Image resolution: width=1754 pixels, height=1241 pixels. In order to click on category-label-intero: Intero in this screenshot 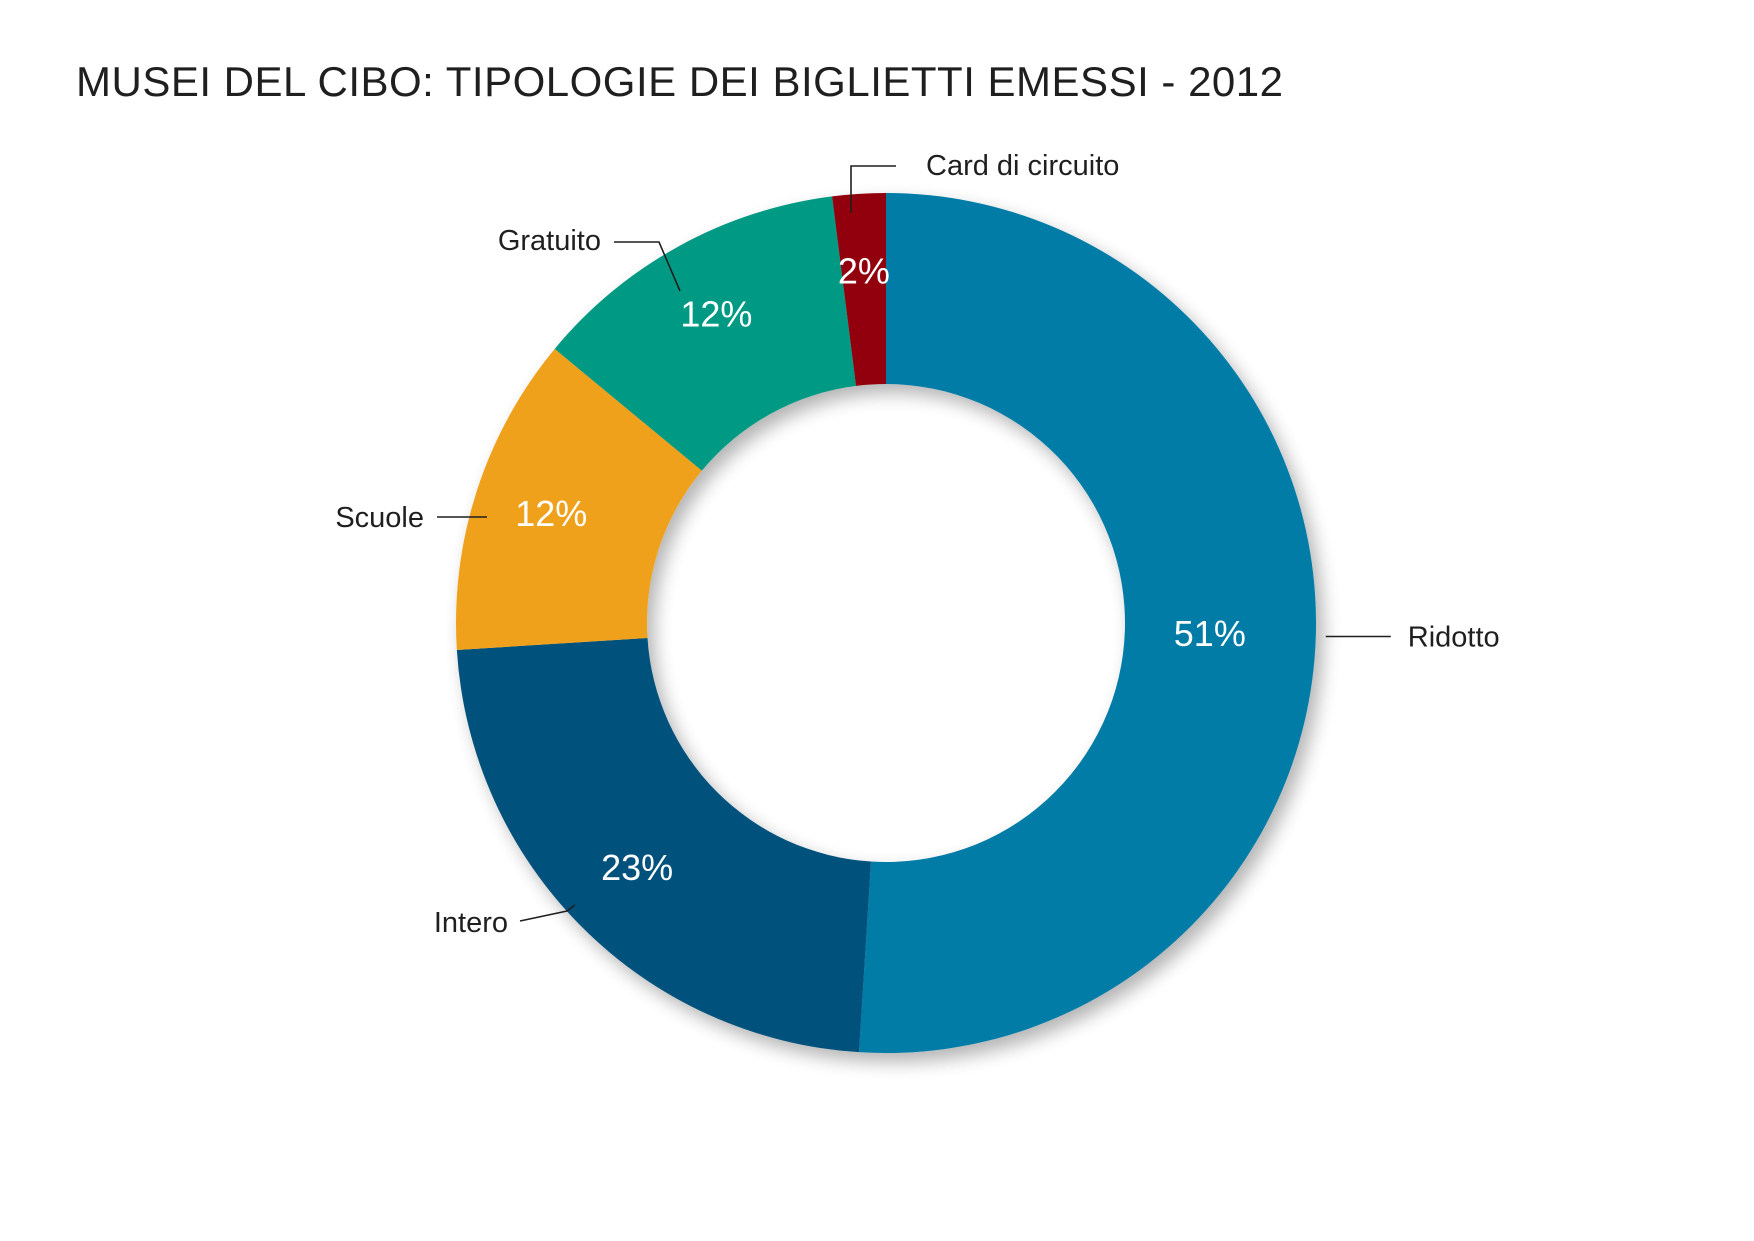, I will do `click(471, 923)`.